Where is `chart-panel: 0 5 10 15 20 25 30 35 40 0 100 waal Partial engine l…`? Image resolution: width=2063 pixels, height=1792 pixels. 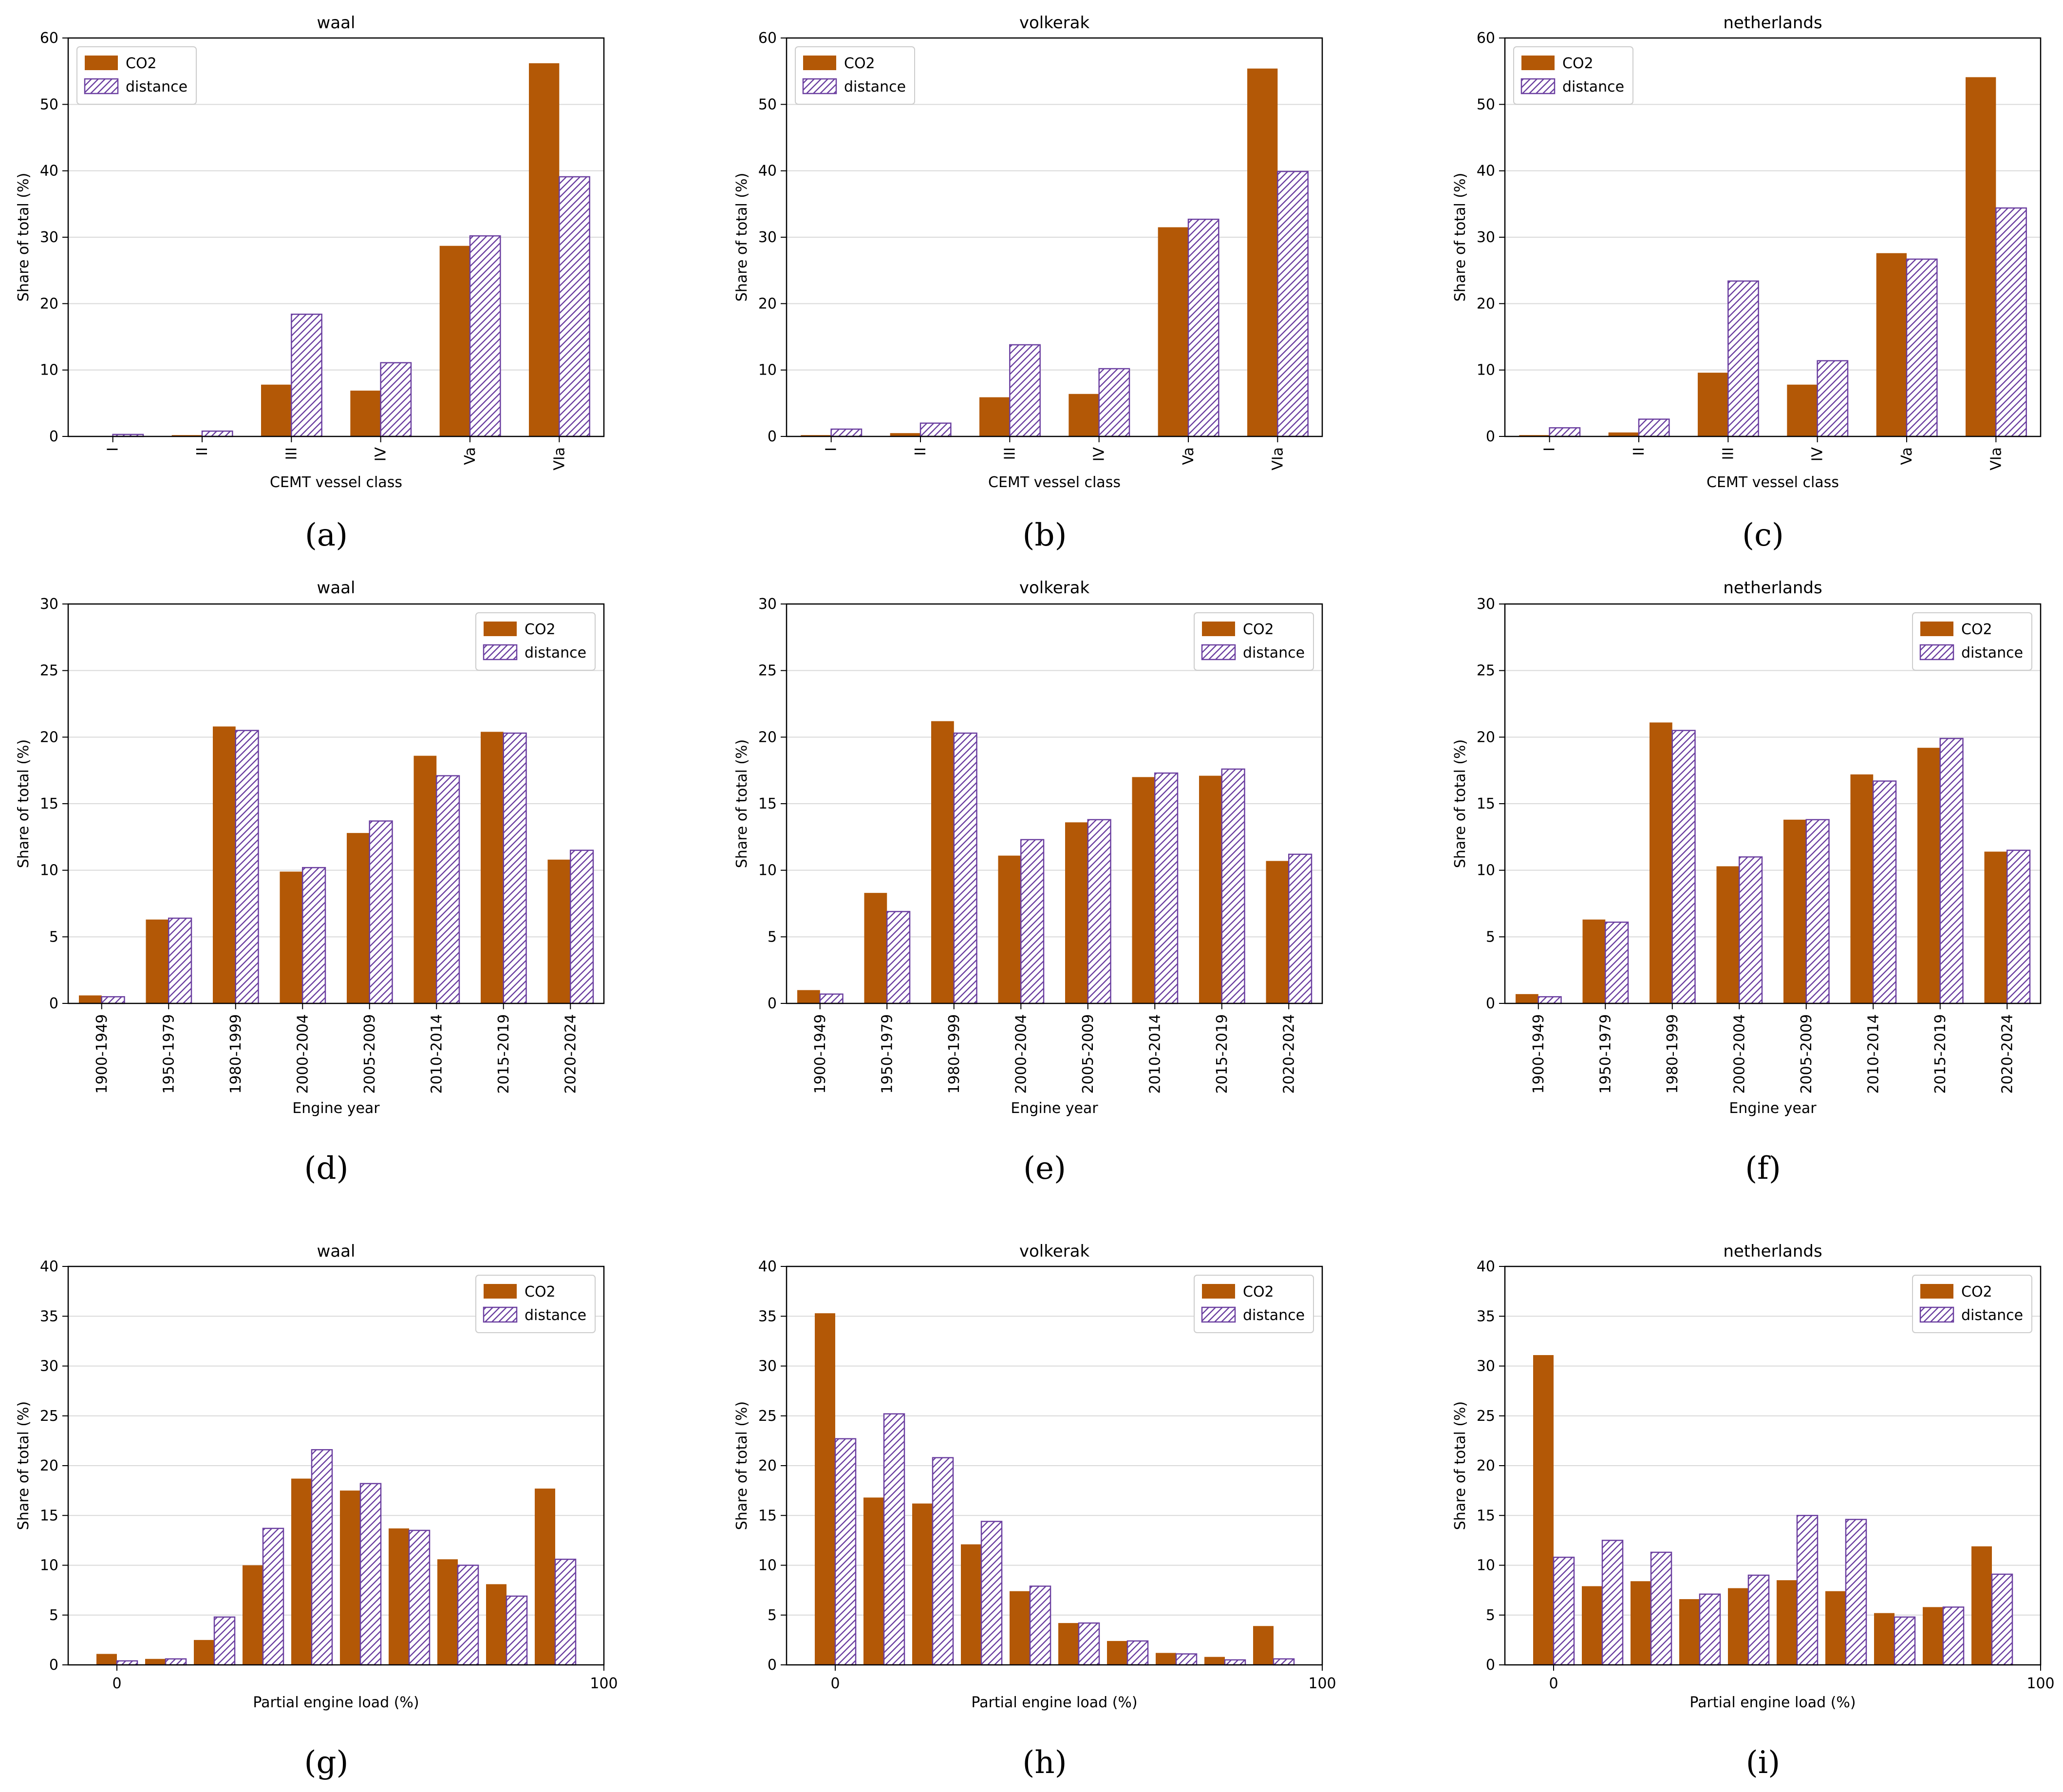
chart-panel: 0 5 10 15 20 25 30 35 40 0 100 waal Partial engine l… is located at coordinates (316, 1511).